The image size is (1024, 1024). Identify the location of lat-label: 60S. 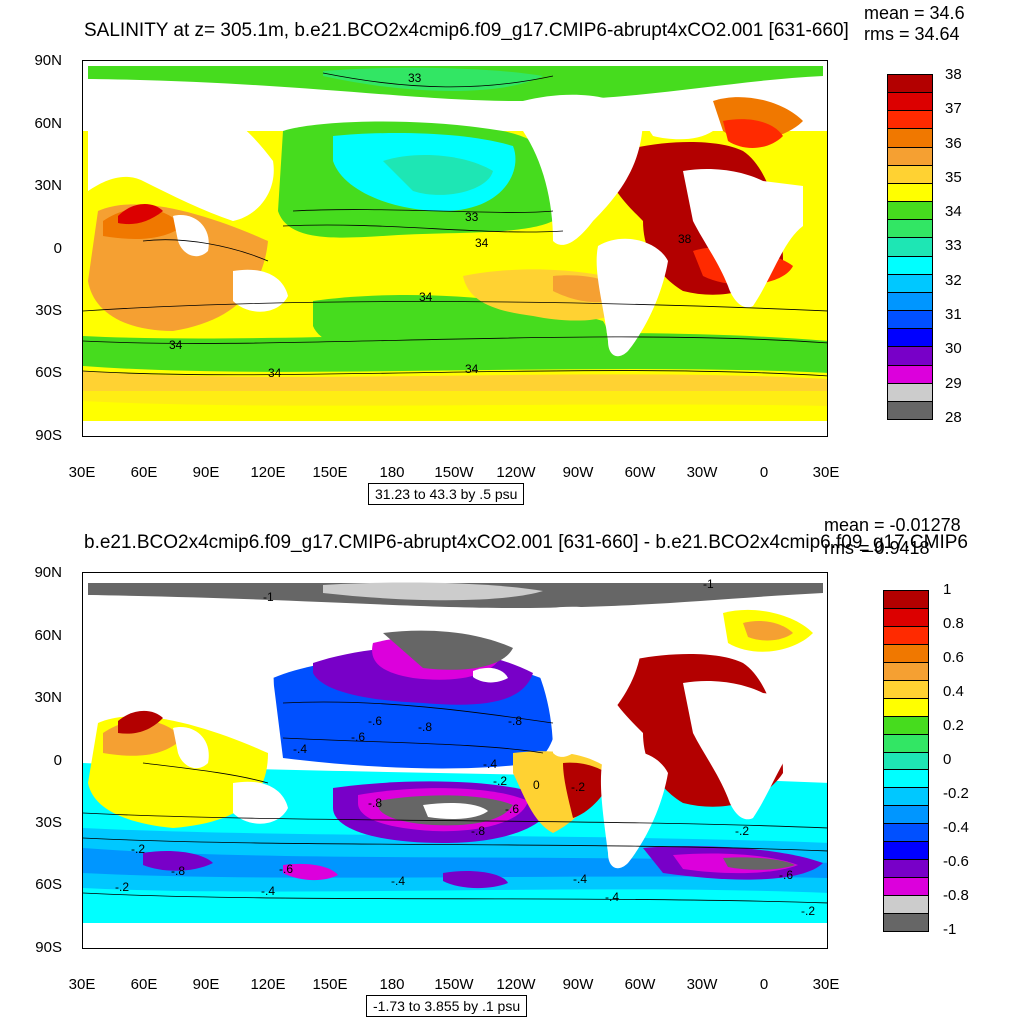
(48, 372).